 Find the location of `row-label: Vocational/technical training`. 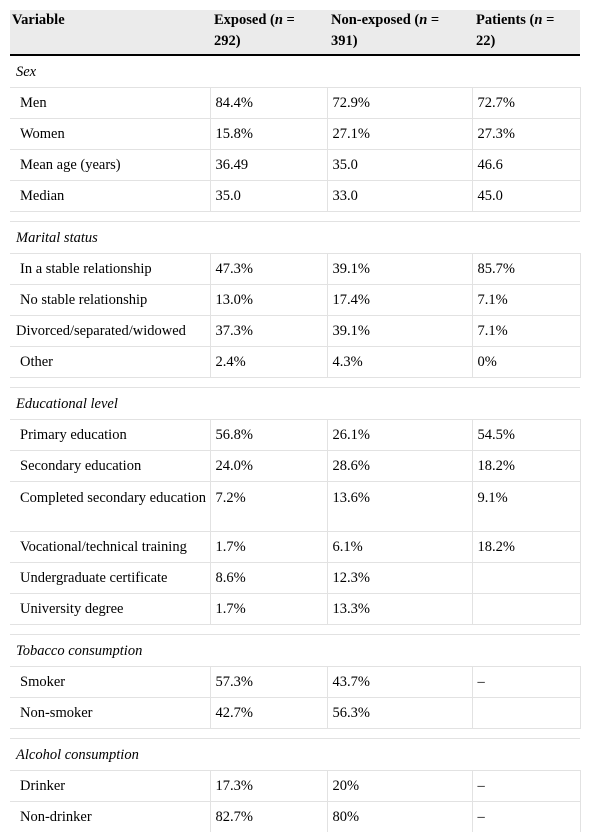

row-label: Vocational/technical training is located at coordinates (110, 547).